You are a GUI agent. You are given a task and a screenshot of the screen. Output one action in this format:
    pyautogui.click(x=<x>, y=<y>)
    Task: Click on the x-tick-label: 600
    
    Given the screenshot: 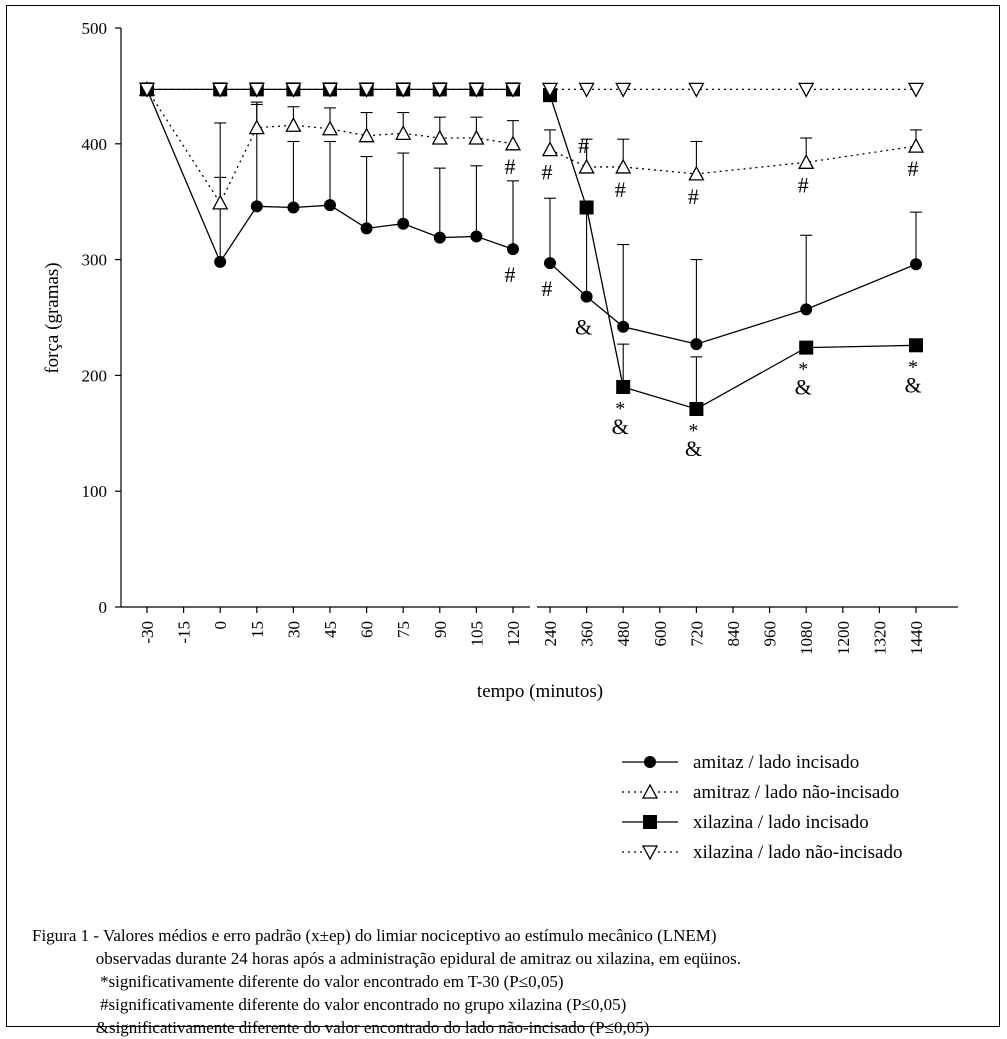 What is the action you would take?
    pyautogui.click(x=660, y=634)
    